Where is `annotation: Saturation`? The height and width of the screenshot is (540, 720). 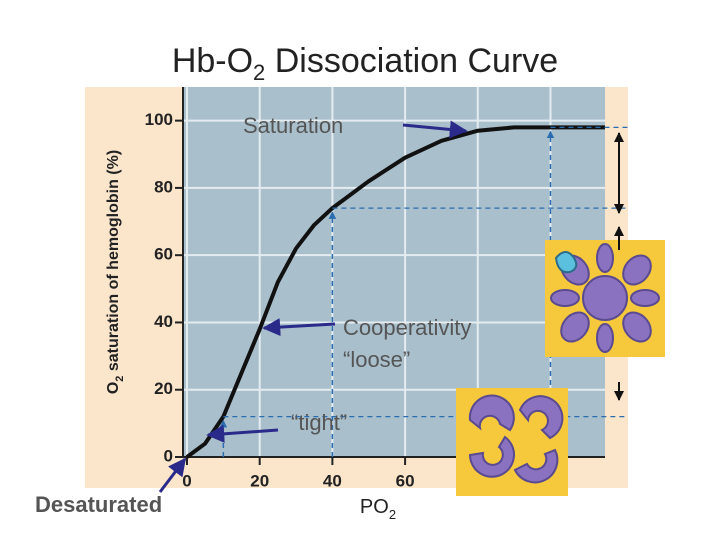
annotation: Saturation is located at coordinates (293, 125).